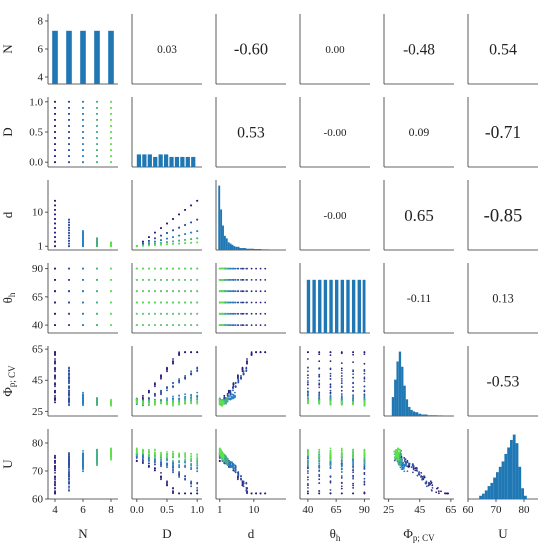 This screenshot has width=544, height=550. Describe the element at coordinates (38, 500) in the screenshot. I see `y-tick-label: 60` at that location.